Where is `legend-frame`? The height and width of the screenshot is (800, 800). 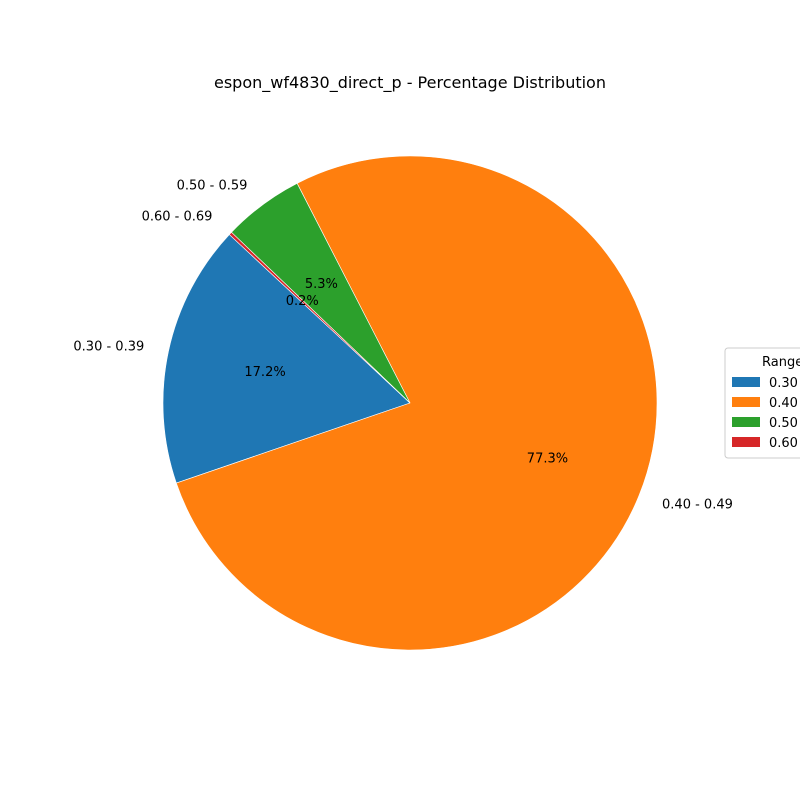 legend-frame is located at coordinates (762, 403).